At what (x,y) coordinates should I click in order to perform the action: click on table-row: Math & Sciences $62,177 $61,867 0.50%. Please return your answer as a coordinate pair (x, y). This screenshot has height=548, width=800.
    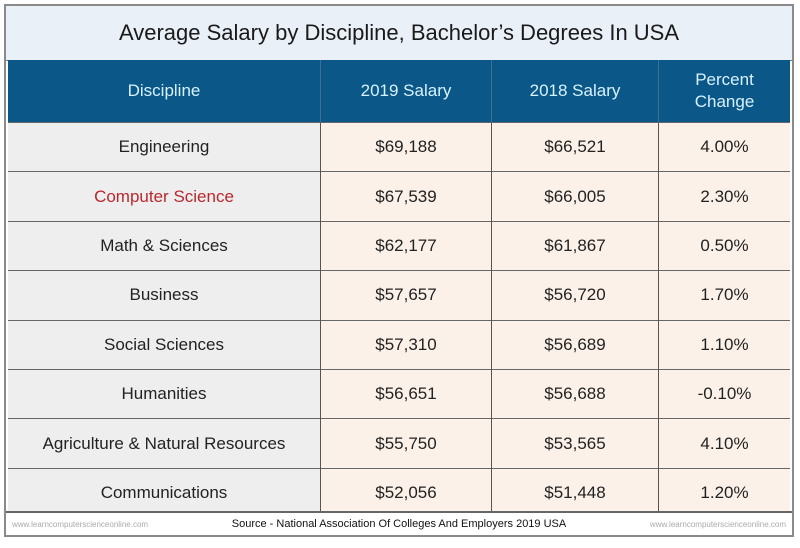
    Looking at the image, I should click on (399, 245).